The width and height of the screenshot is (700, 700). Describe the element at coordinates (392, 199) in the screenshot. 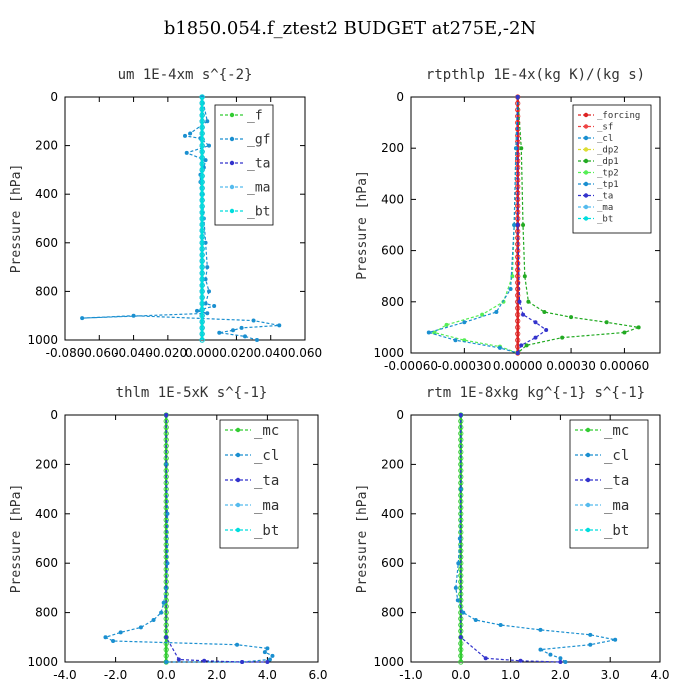

I see `y-tick-label: 400` at that location.